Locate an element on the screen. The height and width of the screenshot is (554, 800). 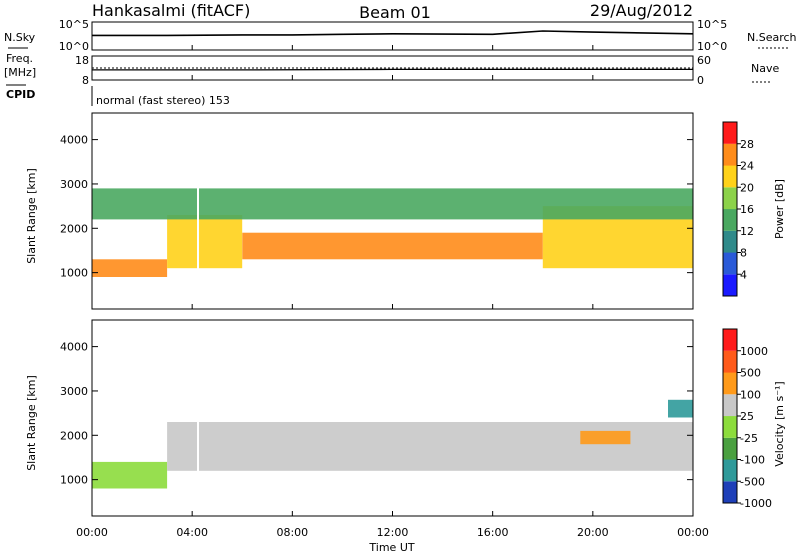
velocity-ylabel: Slant Range [km] is located at coordinates (31, 423).